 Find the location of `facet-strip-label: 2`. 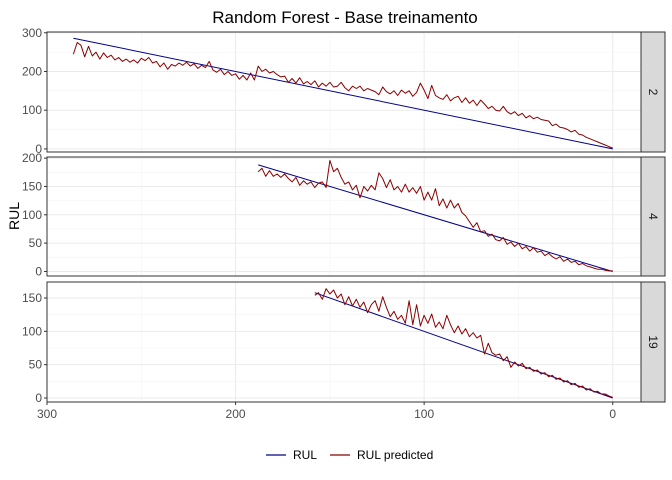

facet-strip-label: 2 is located at coordinates (653, 92).